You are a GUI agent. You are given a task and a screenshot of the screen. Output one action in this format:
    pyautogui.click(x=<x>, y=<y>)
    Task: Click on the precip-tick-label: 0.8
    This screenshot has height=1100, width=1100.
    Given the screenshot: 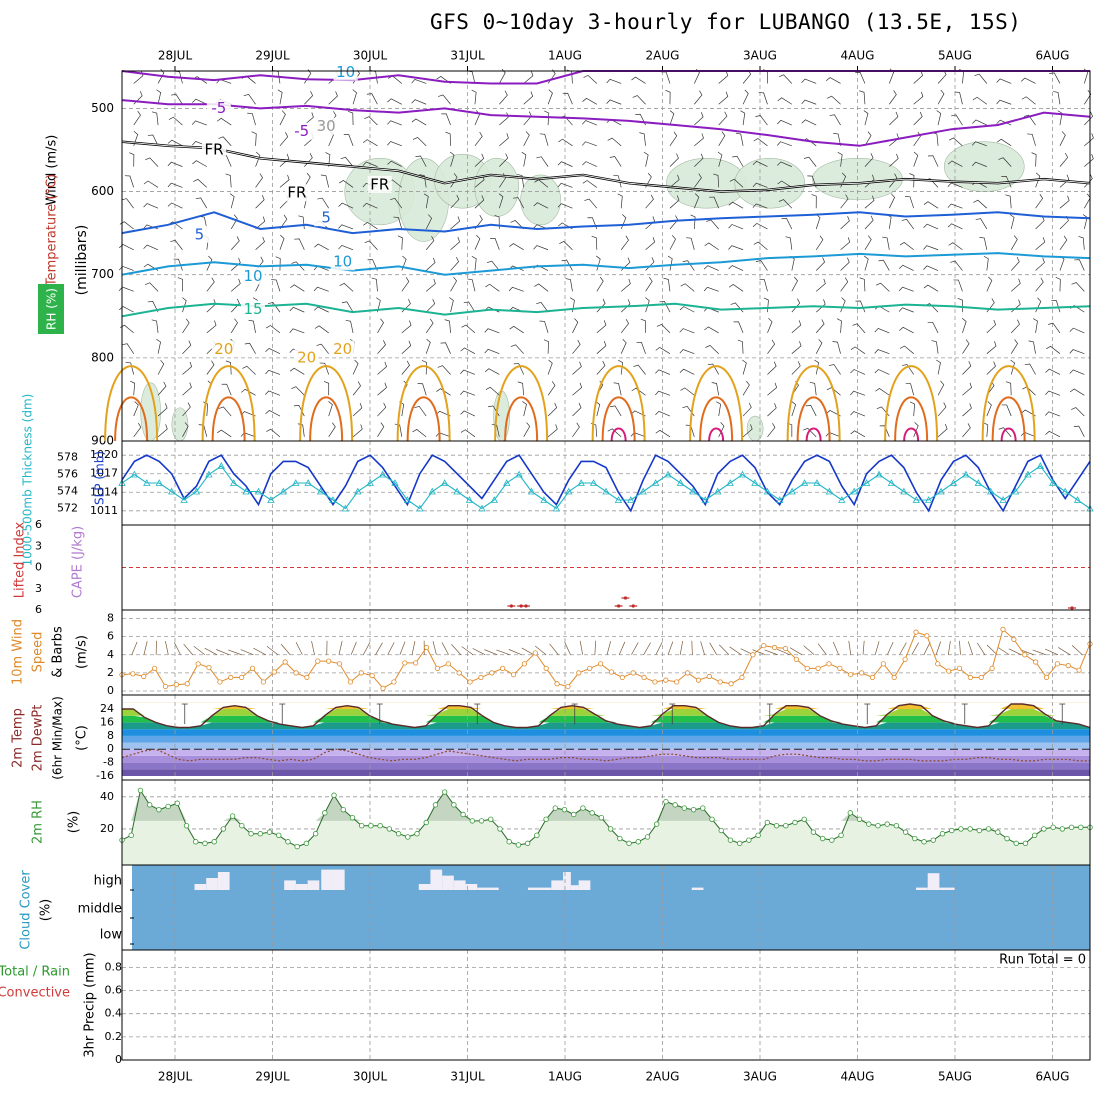 What is the action you would take?
    pyautogui.click(x=114, y=966)
    